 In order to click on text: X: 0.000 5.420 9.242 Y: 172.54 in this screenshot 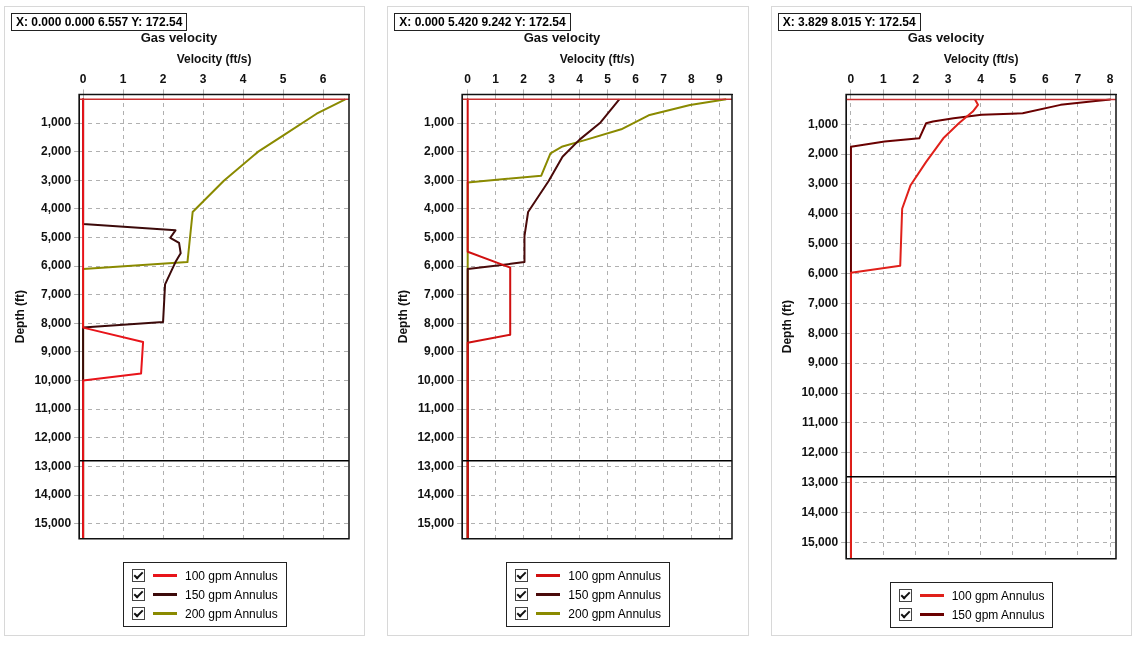, I will do `click(482, 22)`.